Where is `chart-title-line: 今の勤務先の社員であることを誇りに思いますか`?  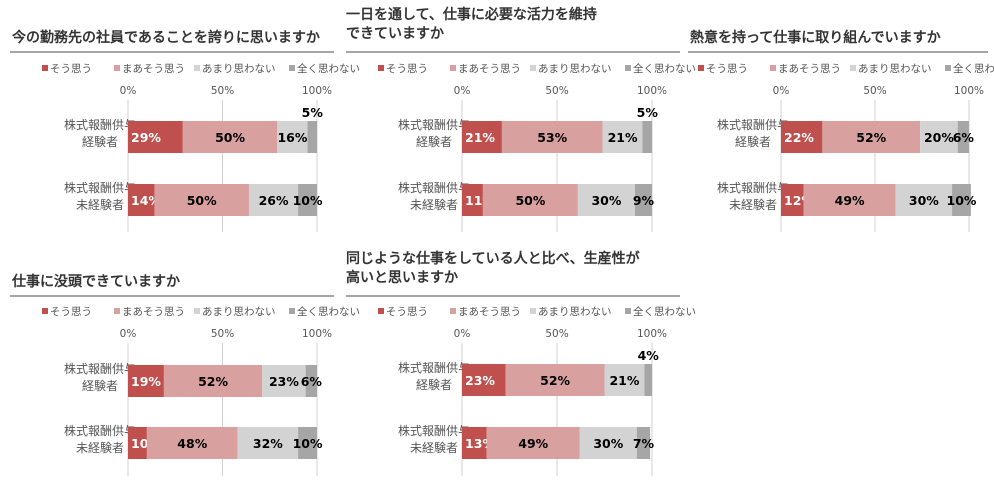 chart-title-line: 今の勤務先の社員であることを誇りに思いますか is located at coordinates (166, 38).